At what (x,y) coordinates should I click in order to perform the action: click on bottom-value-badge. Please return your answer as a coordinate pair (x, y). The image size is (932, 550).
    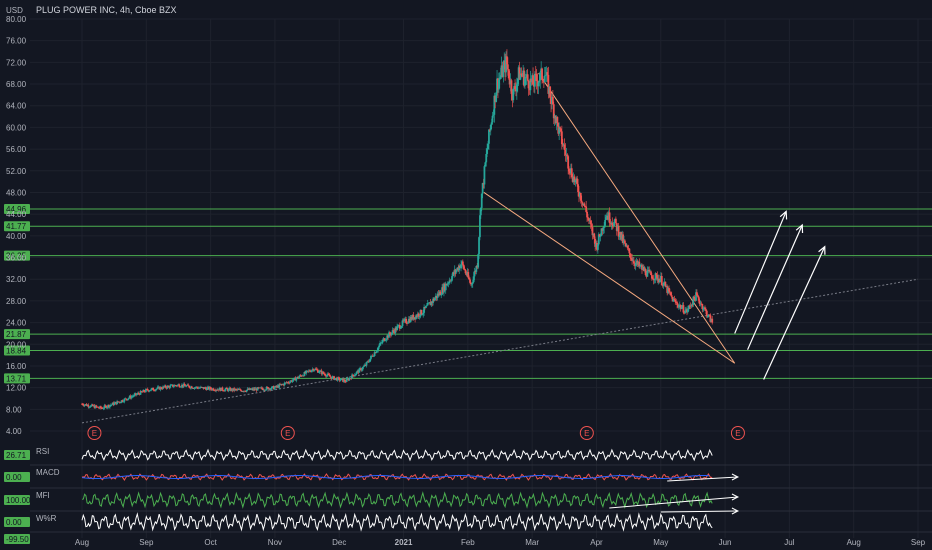
    Looking at the image, I should click on (17, 539).